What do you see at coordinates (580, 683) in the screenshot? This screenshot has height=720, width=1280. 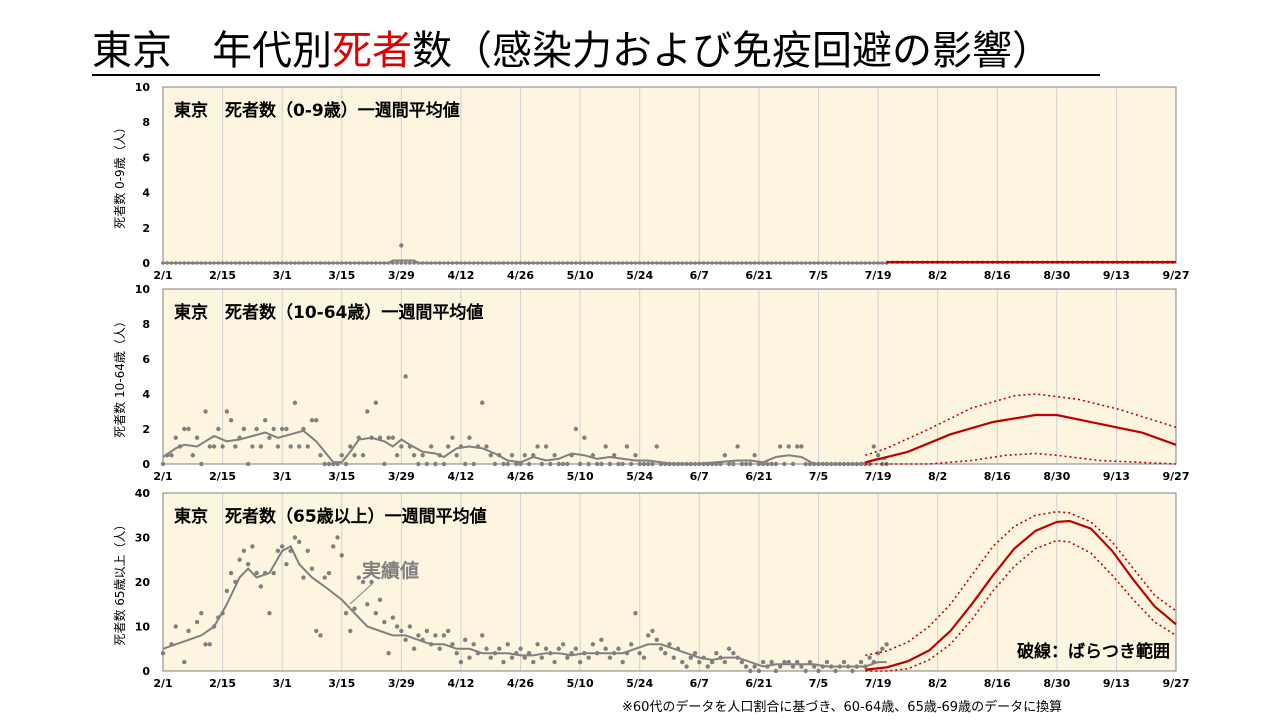 I see `x-tick-label: 5/10` at bounding box center [580, 683].